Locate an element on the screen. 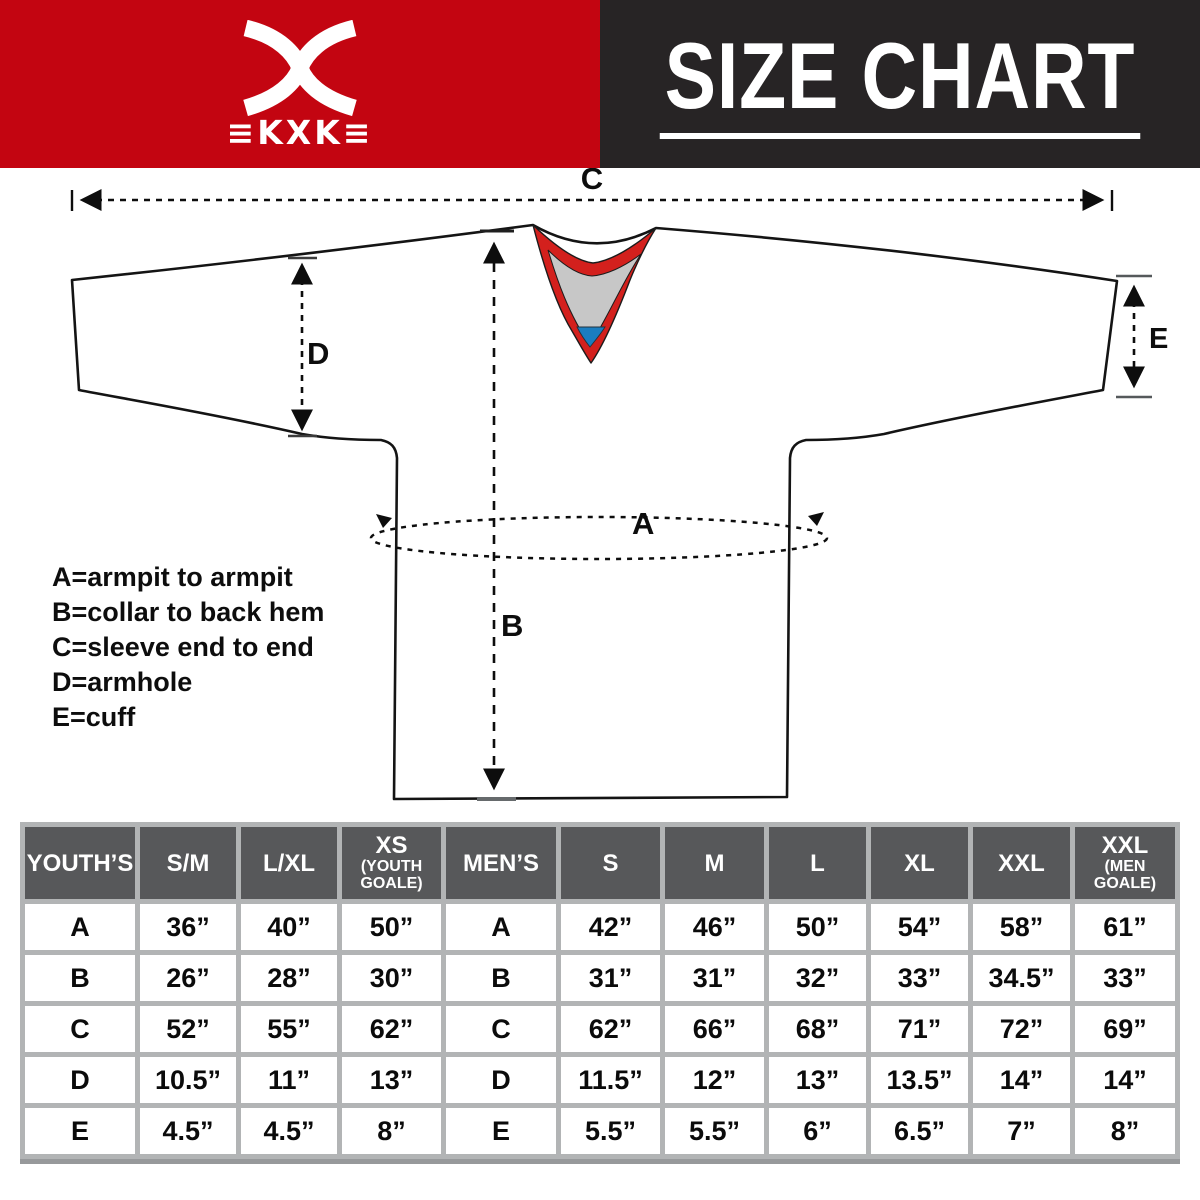  col-header-xs-youth-goale: XS (YOUTH GOALE) is located at coordinates (391, 863).